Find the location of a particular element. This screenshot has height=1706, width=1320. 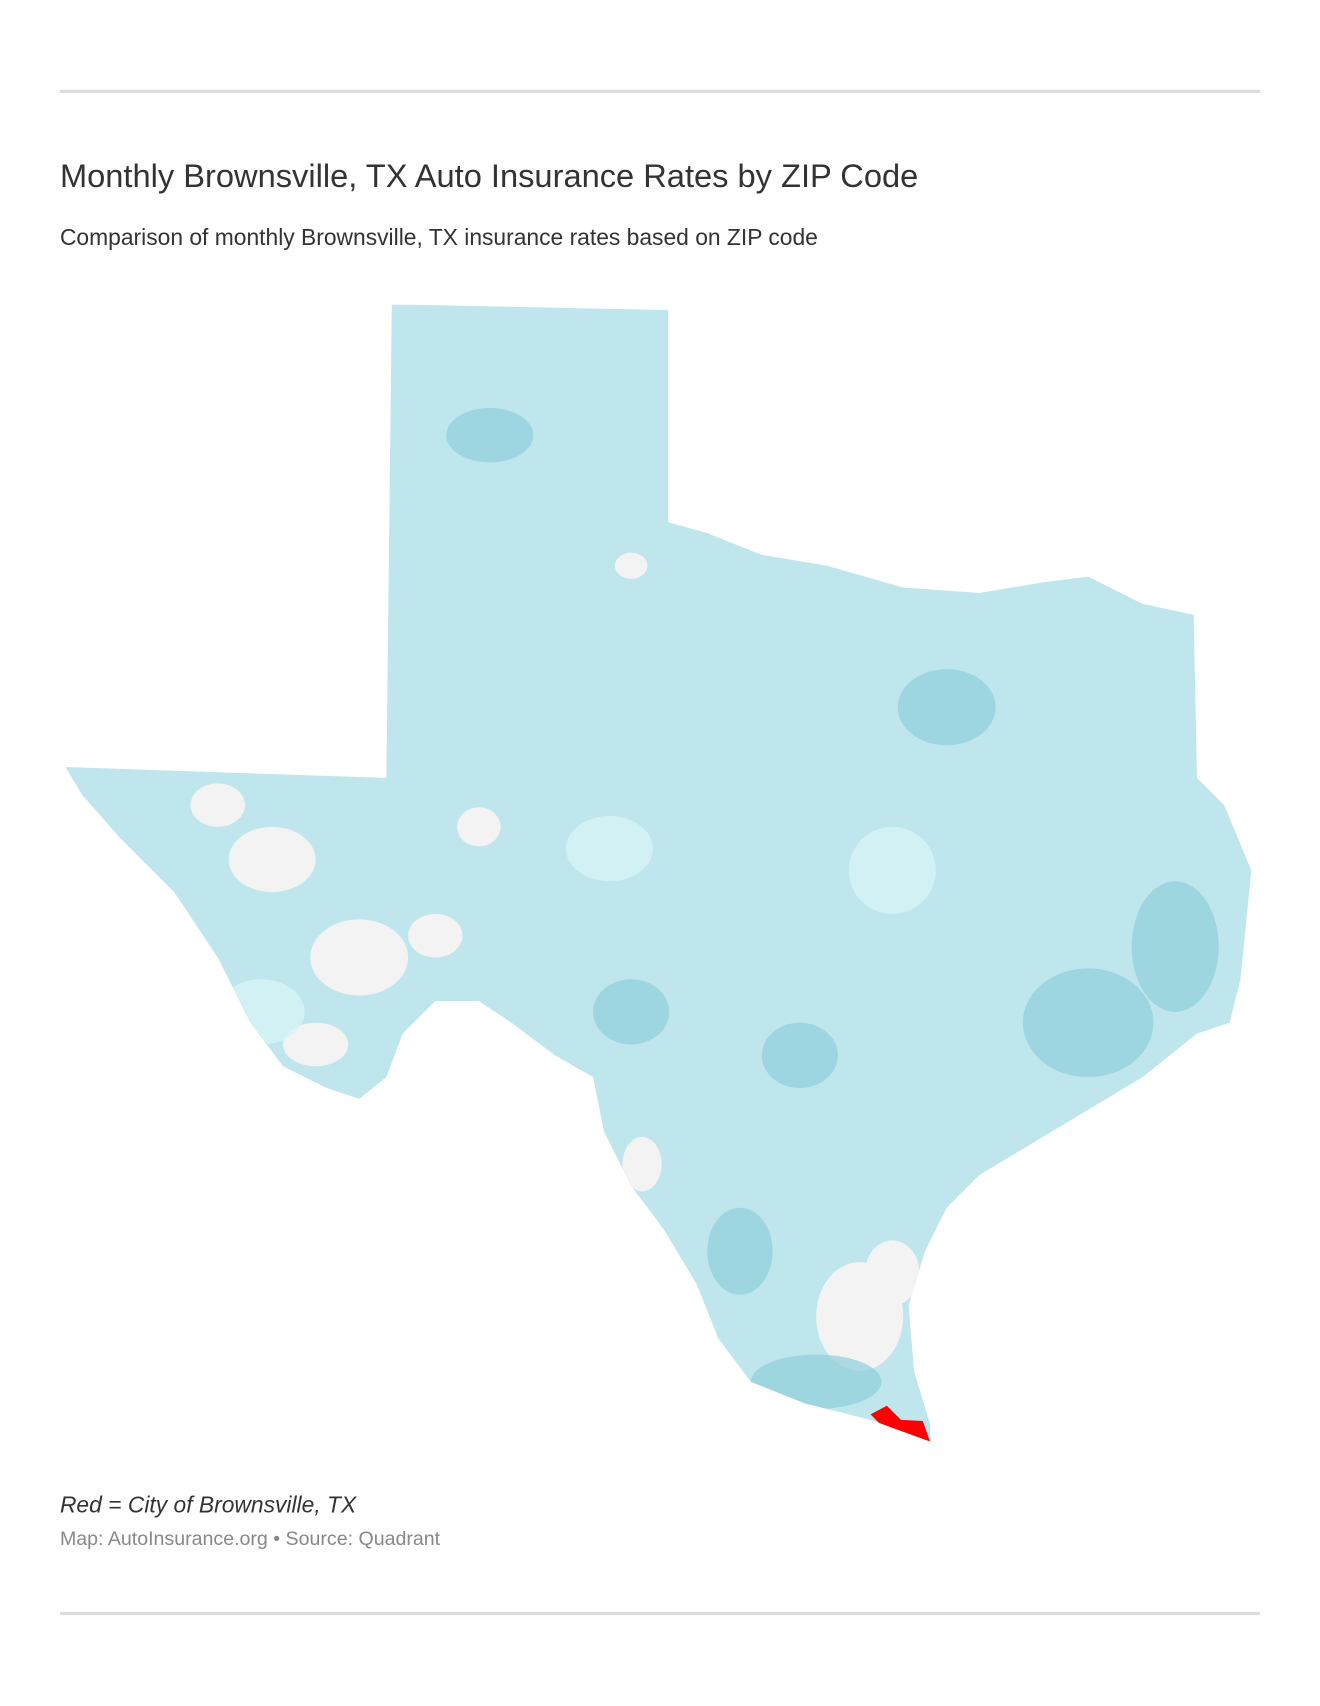

brownsville is located at coordinates (900, 1423).